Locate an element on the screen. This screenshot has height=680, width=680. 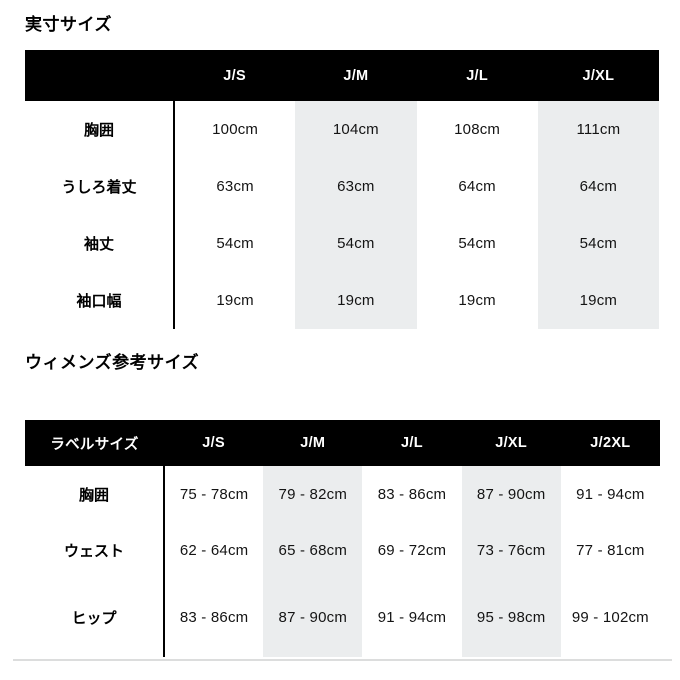
size-value-cell: 75 - 78cm is located at coordinates (214, 494).